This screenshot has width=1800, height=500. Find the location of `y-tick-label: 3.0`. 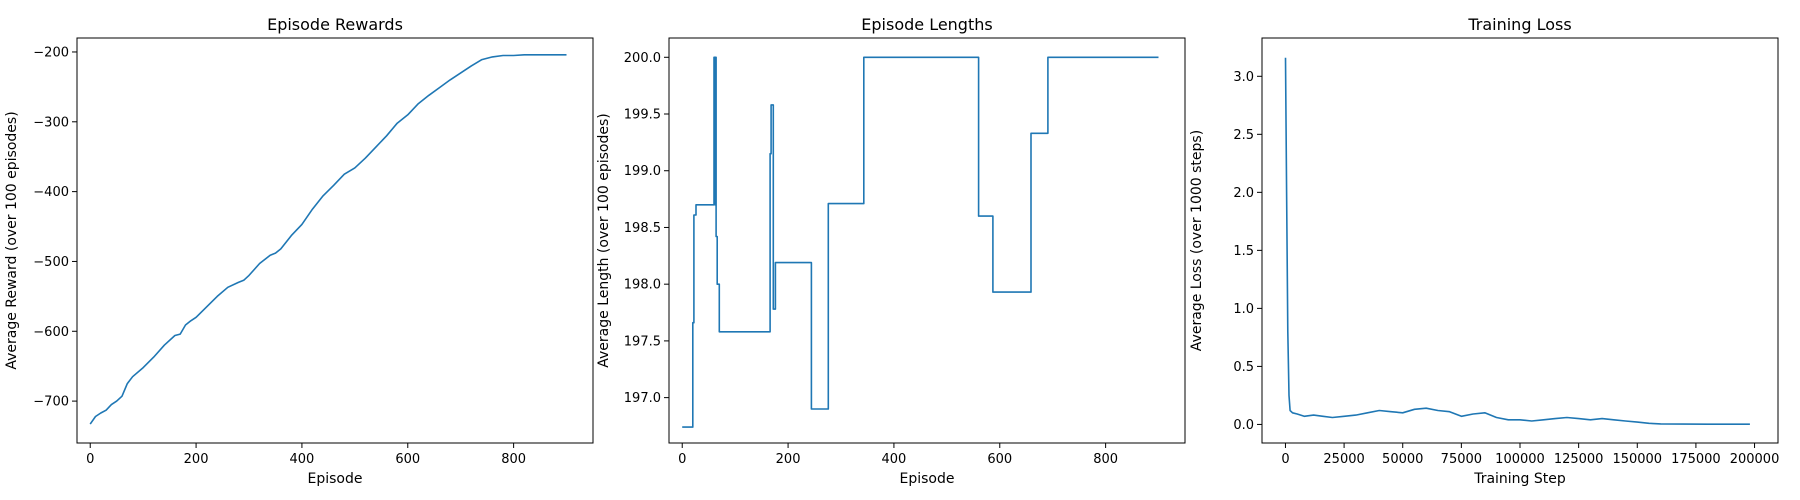

y-tick-label: 3.0 is located at coordinates (1243, 77).